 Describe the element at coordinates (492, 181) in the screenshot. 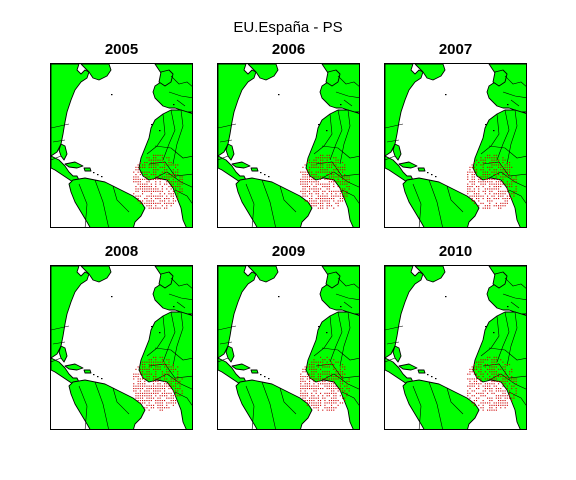

I see `catch-dots` at that location.